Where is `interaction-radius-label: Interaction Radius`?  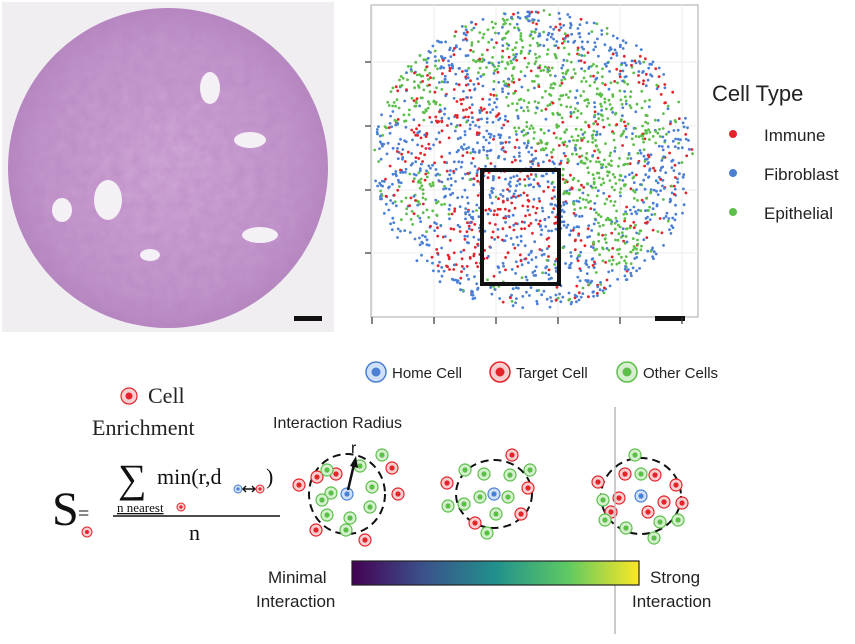
interaction-radius-label: Interaction Radius is located at coordinates (337, 423).